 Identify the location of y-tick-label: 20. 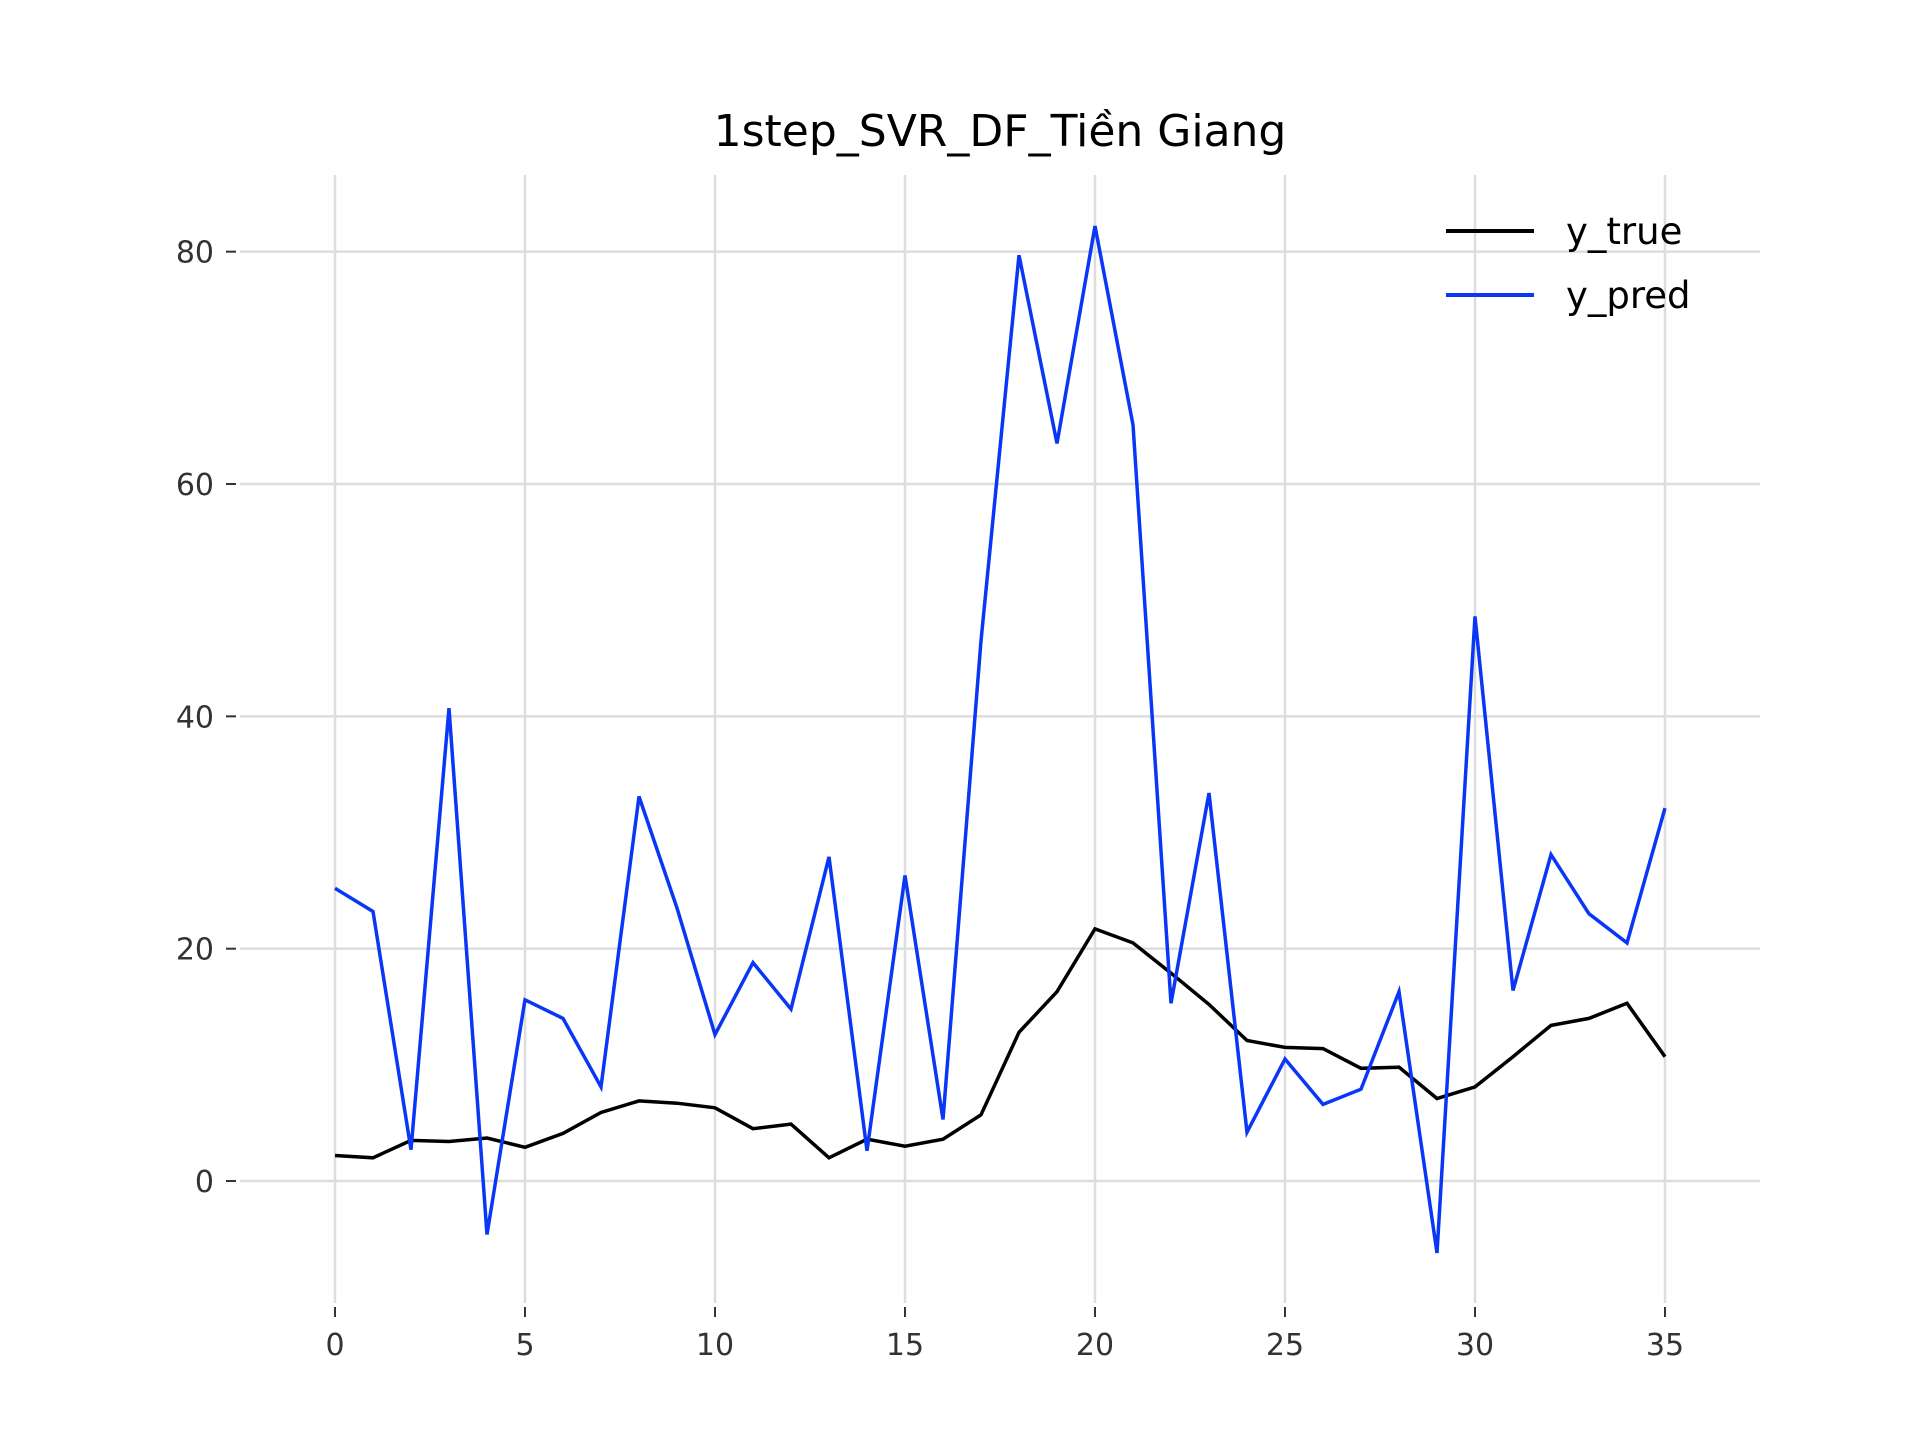
(195, 950).